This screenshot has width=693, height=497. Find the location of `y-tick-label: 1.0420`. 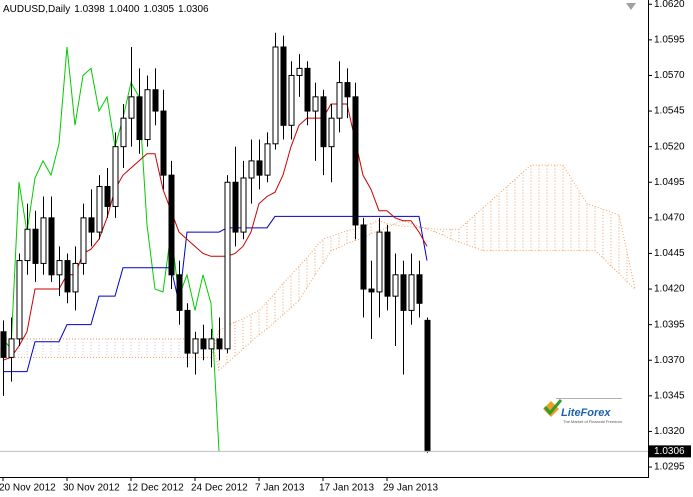

y-tick-label: 1.0420 is located at coordinates (669, 289).